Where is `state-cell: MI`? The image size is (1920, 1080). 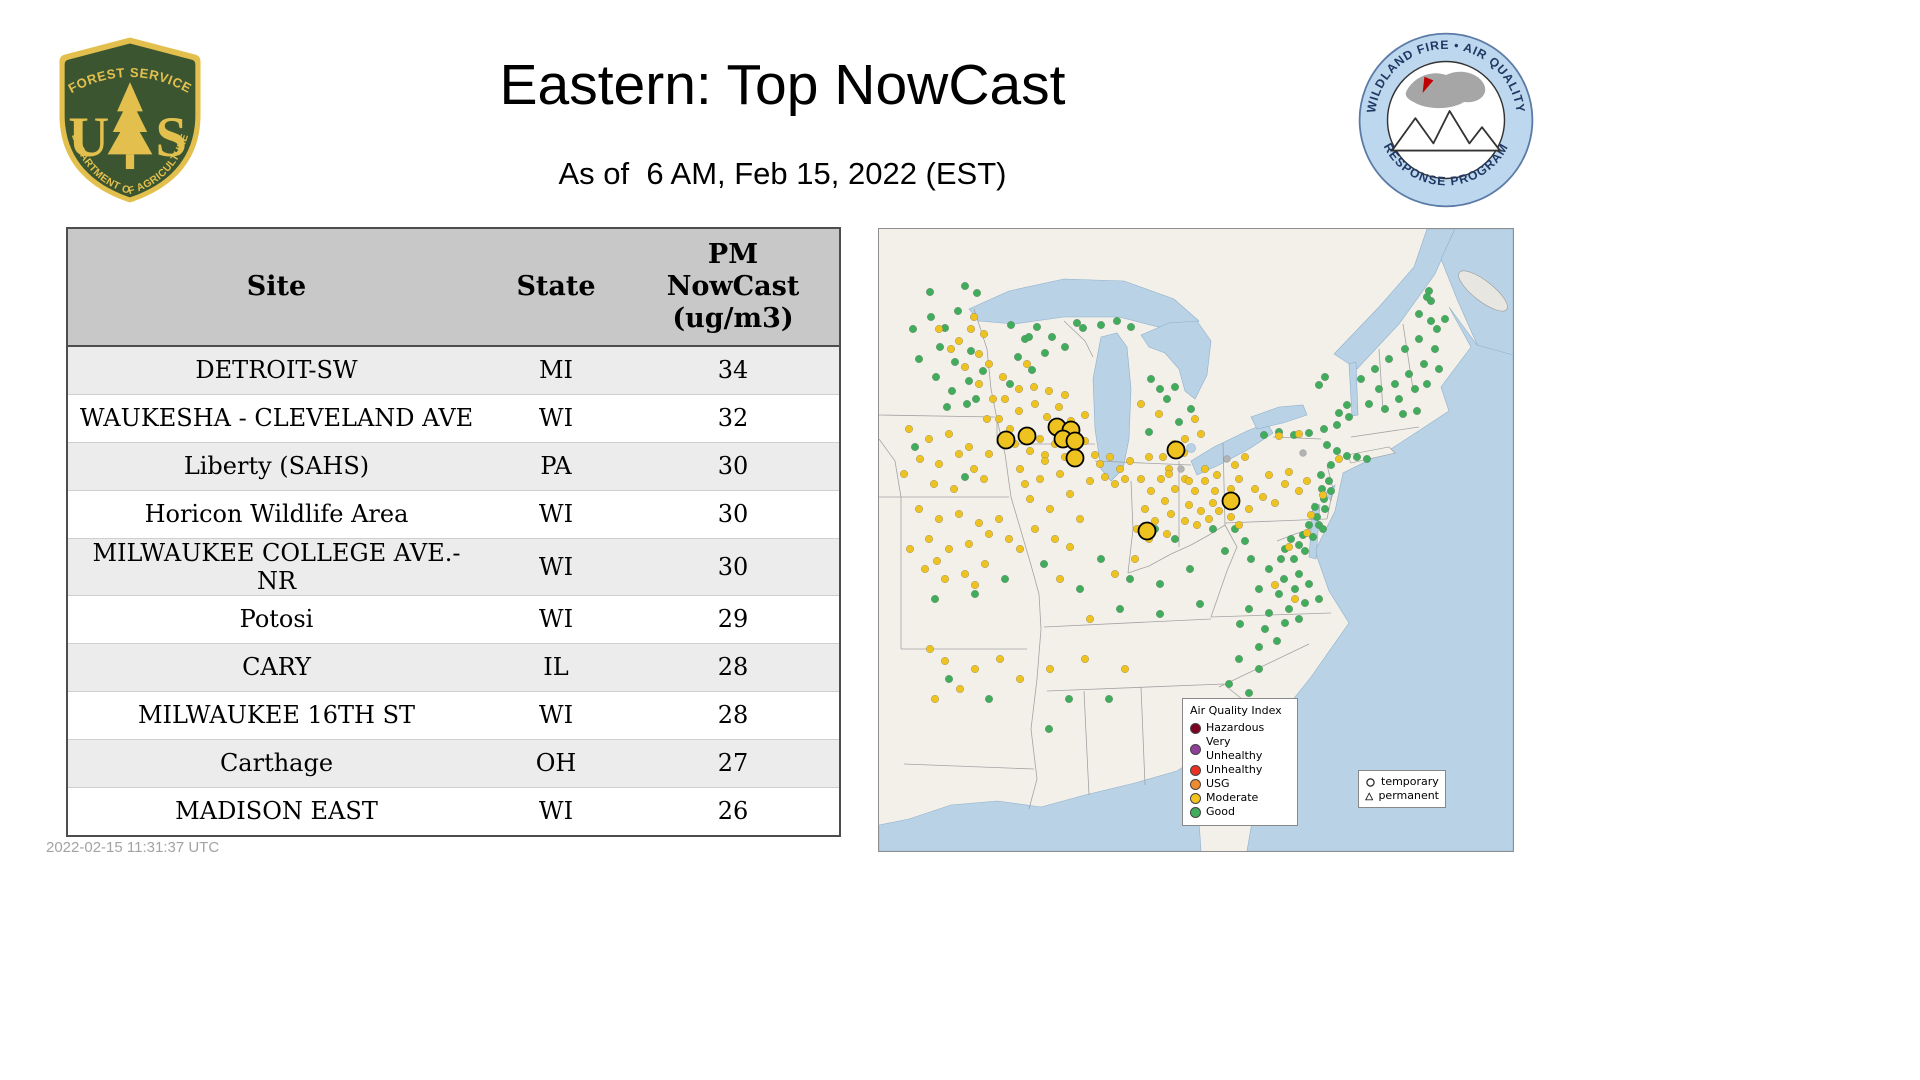 state-cell: MI is located at coordinates (556, 370).